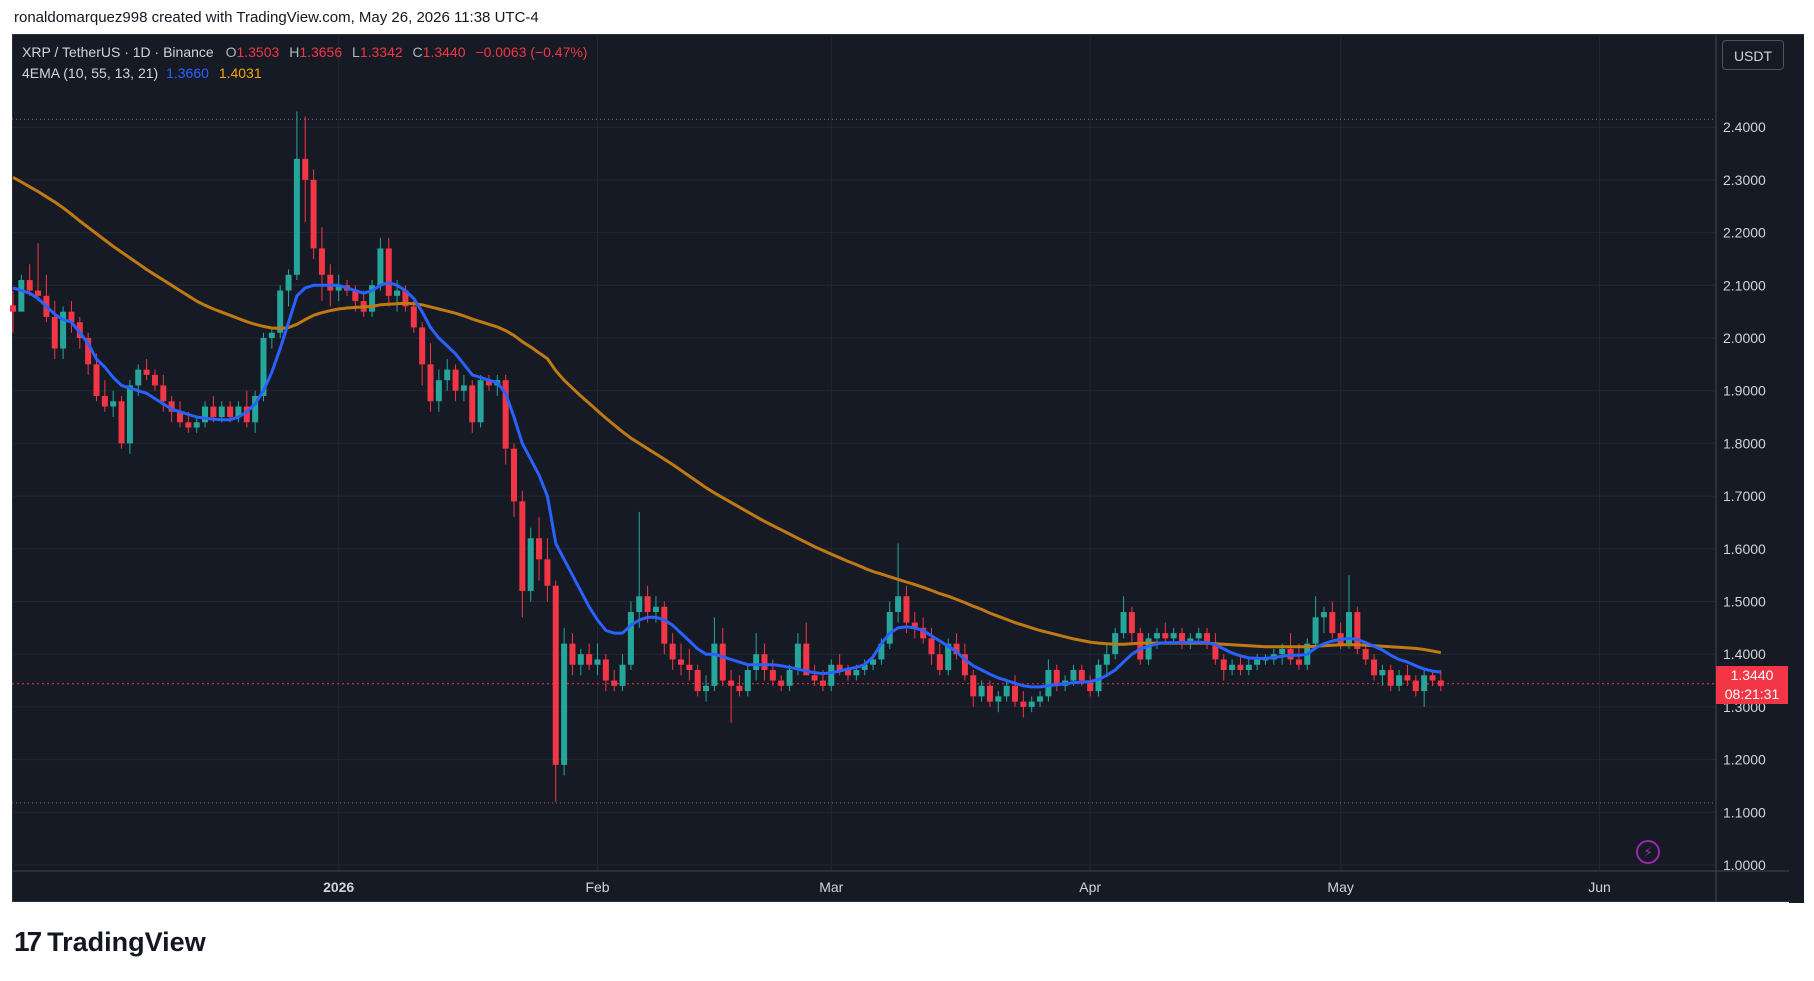 The image size is (1814, 981). I want to click on high-value: 1.3656, so click(321, 52).